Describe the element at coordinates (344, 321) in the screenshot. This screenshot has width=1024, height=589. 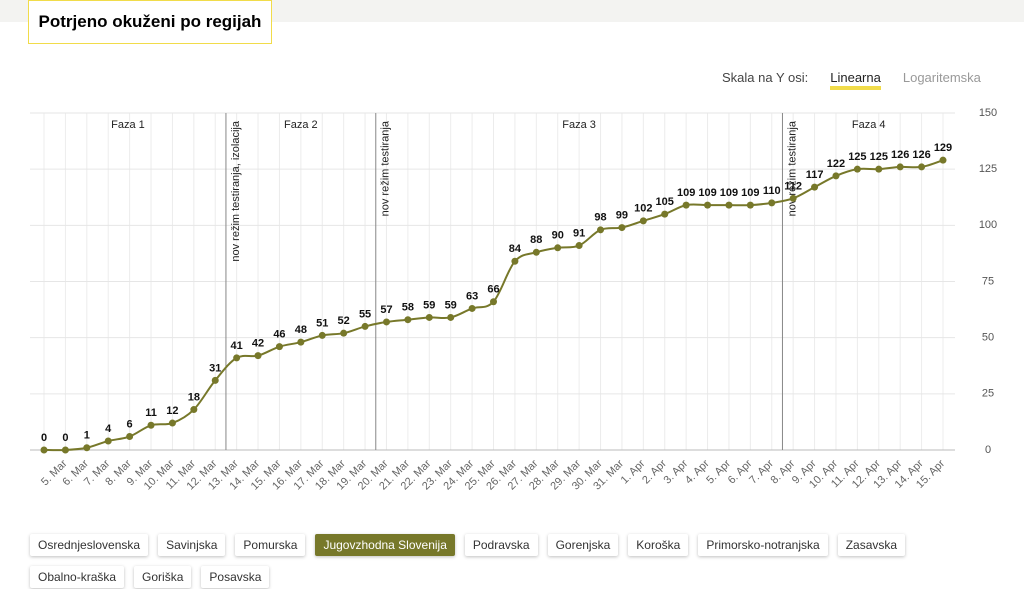
I see `data-label: 52` at that location.